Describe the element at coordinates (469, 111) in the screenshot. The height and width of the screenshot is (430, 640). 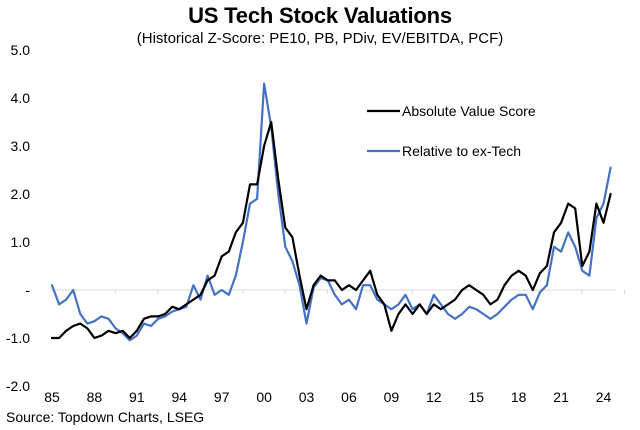
I see `legend-label: Absolute Value Score` at that location.